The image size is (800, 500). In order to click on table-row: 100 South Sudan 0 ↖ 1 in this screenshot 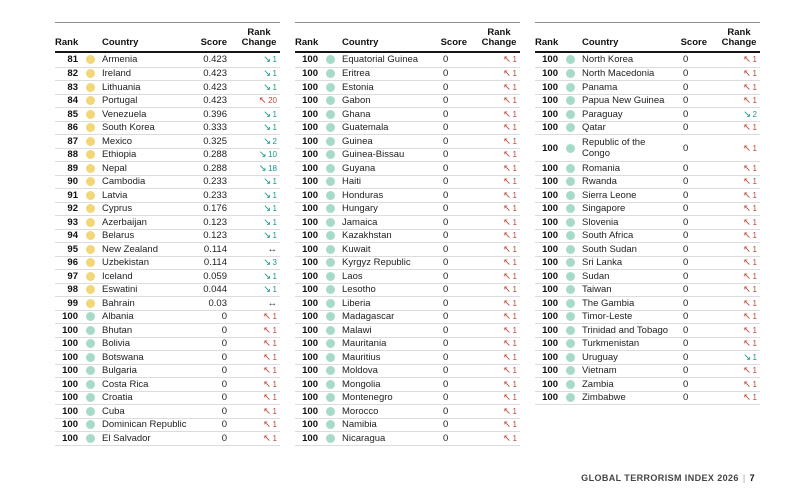, I will do `click(647, 249)`.